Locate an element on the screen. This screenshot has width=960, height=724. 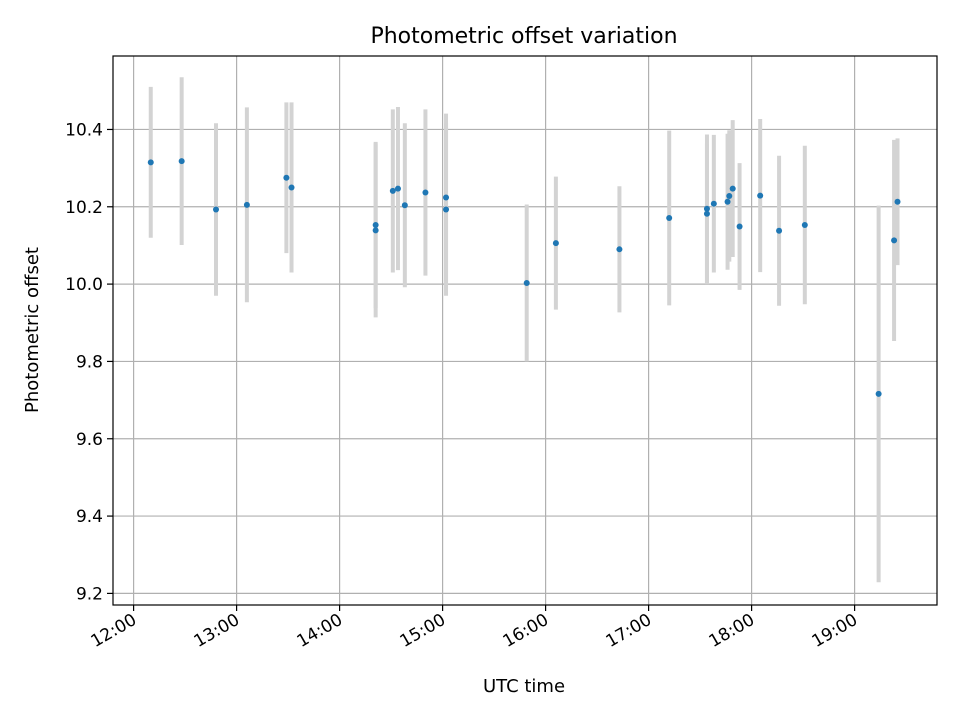
x-tick-label: 17:00 is located at coordinates (629, 631).